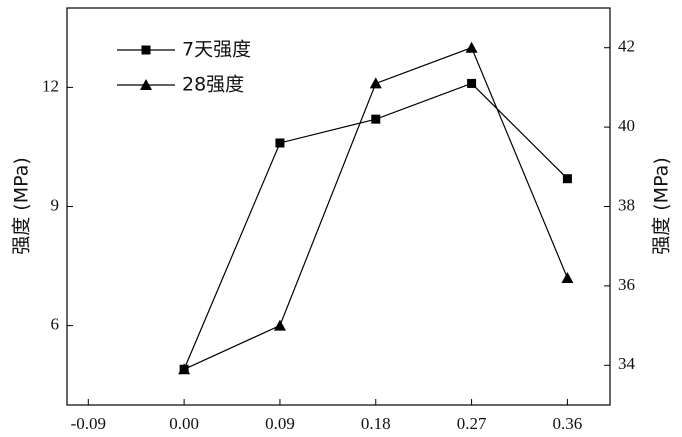 The image size is (682, 437). Describe the element at coordinates (627, 363) in the screenshot. I see `y2-tick-label: 34` at that location.